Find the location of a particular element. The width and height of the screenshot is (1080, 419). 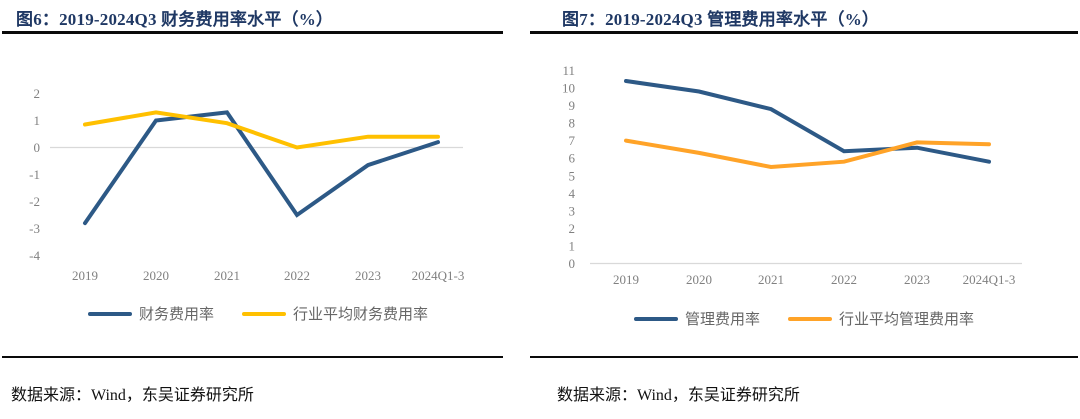

y-tick-label: 7 is located at coordinates (572, 140).